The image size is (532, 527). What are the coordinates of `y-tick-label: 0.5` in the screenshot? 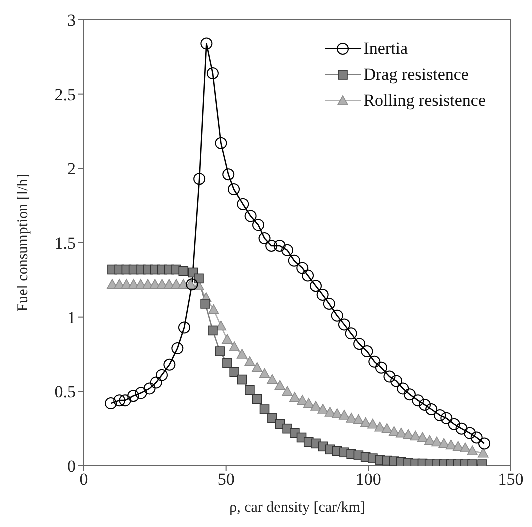 It's located at (65, 392).